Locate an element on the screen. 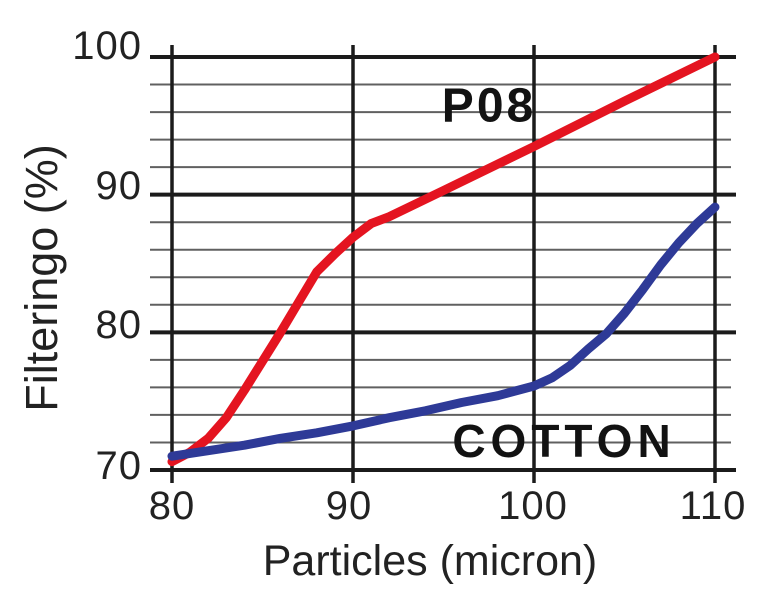 This screenshot has width=768, height=590. xtick-label-110: 110 is located at coordinates (713, 506).